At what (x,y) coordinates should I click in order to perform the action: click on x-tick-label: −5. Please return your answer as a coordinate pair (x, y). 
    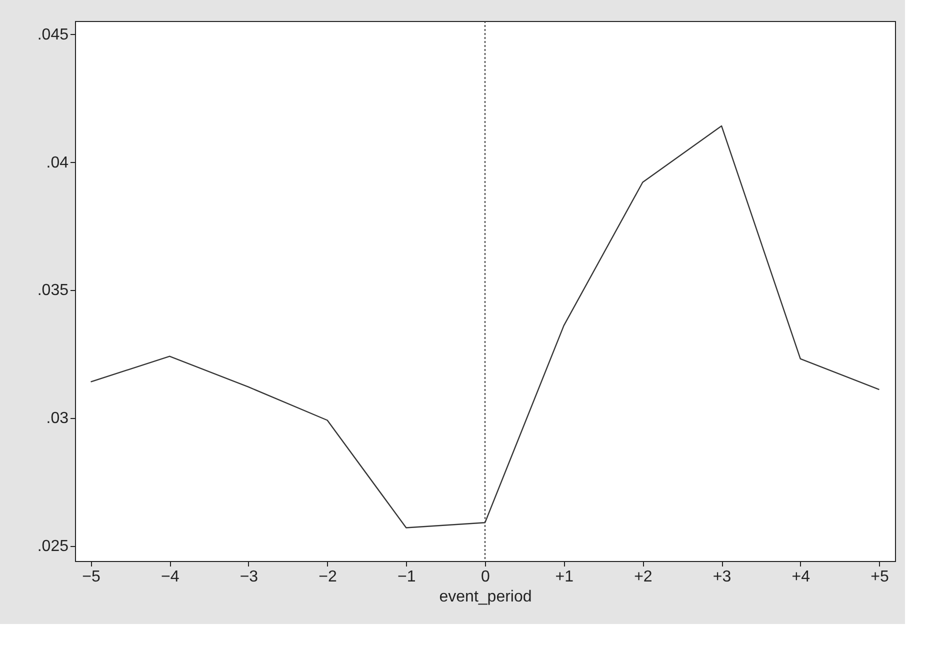
    Looking at the image, I should click on (91, 577).